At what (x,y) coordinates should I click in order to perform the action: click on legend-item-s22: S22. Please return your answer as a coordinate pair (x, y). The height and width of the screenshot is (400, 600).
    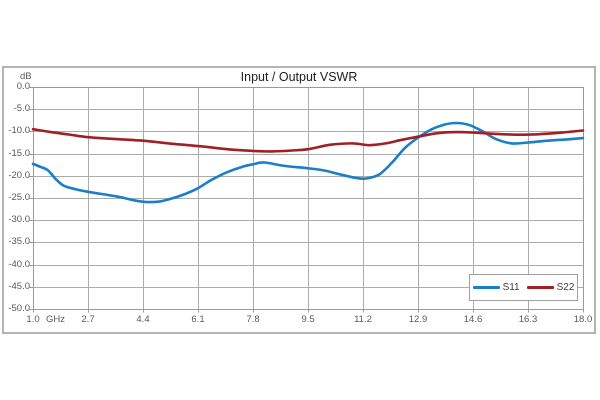
    Looking at the image, I should click on (550, 287).